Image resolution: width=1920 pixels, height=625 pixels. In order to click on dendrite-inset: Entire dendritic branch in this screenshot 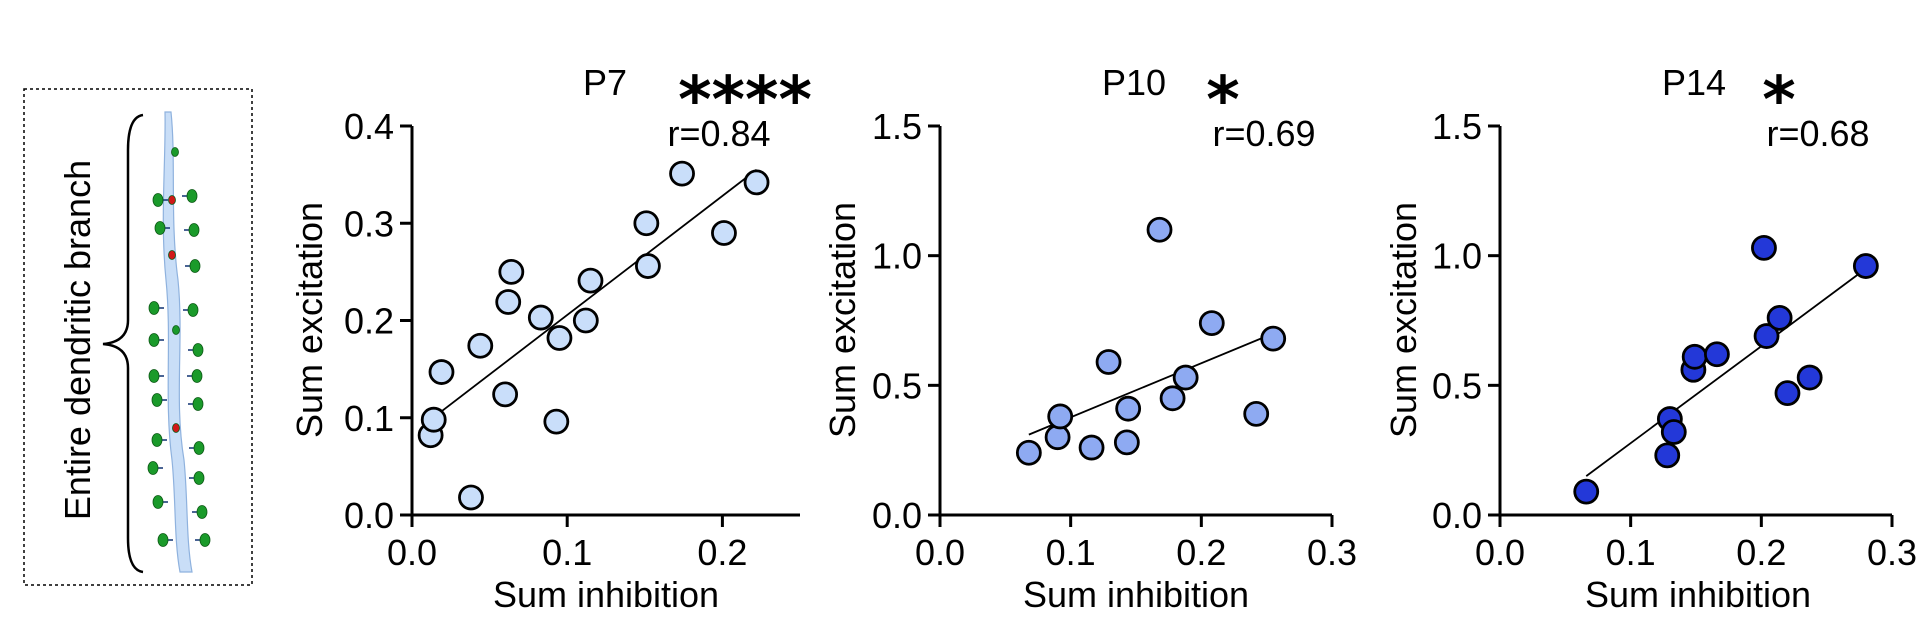, I will do `click(138, 337)`.